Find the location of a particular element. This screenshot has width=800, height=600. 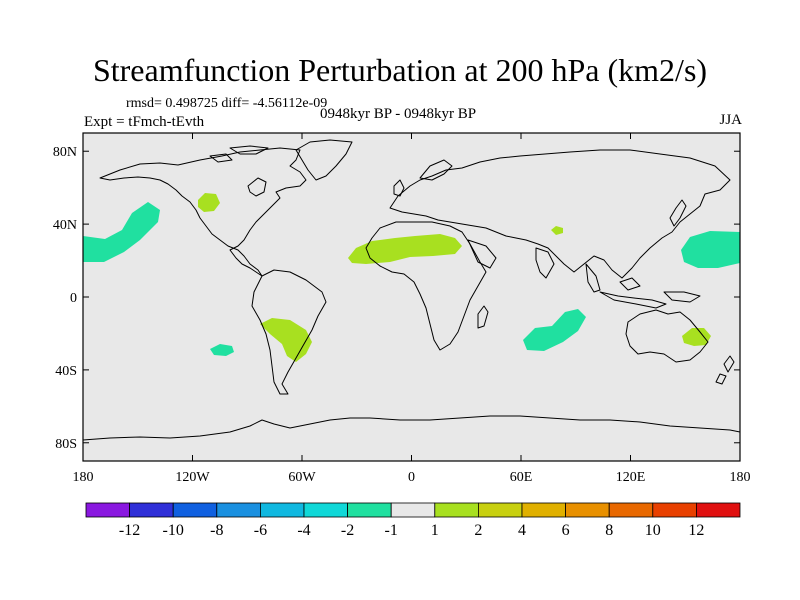

coast-new-zealand is located at coordinates (725, 370).